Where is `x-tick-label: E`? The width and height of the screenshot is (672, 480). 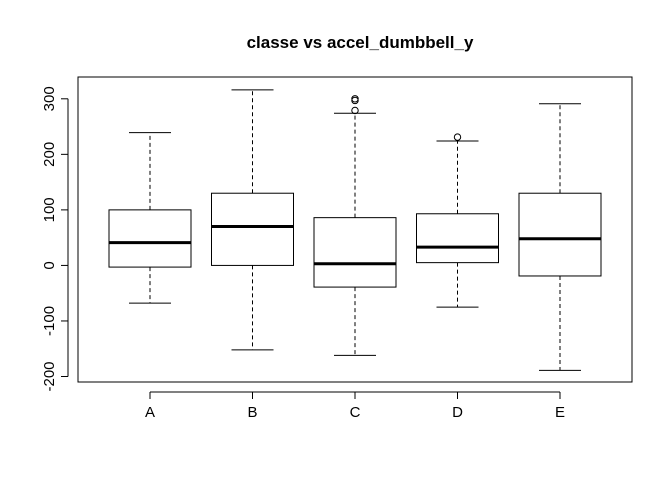
x-tick-label: E is located at coordinates (560, 412).